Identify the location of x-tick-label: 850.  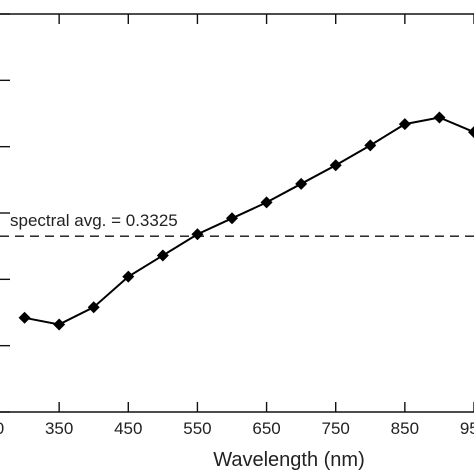
(405, 428).